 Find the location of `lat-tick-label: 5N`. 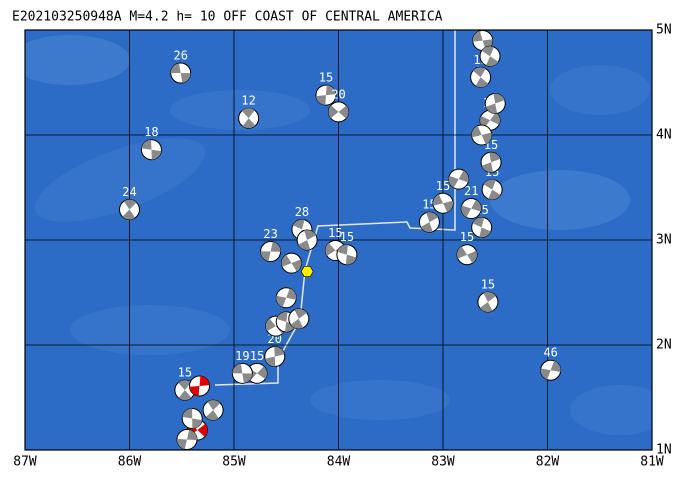

lat-tick-label: 5N is located at coordinates (664, 30).